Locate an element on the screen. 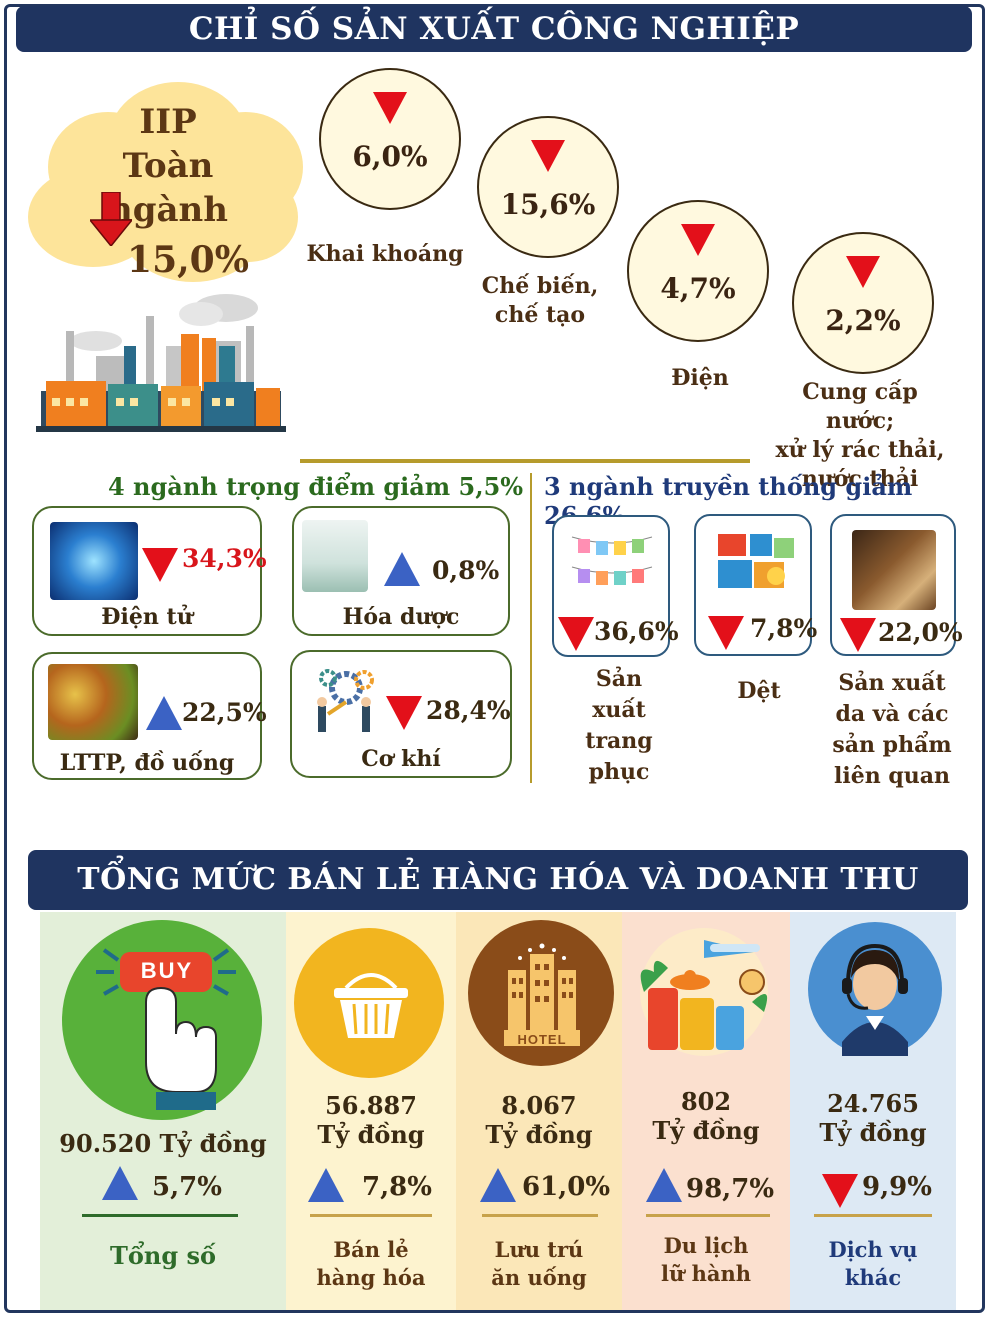 This screenshot has height=1317, width=989. sector-circle-manufacturing: 15,6% is located at coordinates (548, 187).